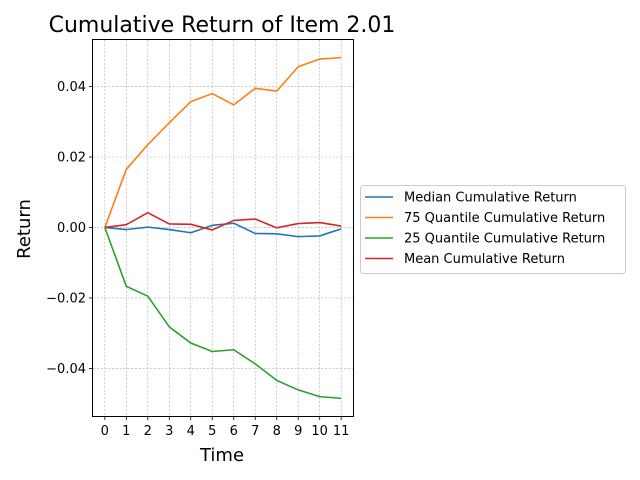  I want to click on x-axis-label: Time, so click(221, 455).